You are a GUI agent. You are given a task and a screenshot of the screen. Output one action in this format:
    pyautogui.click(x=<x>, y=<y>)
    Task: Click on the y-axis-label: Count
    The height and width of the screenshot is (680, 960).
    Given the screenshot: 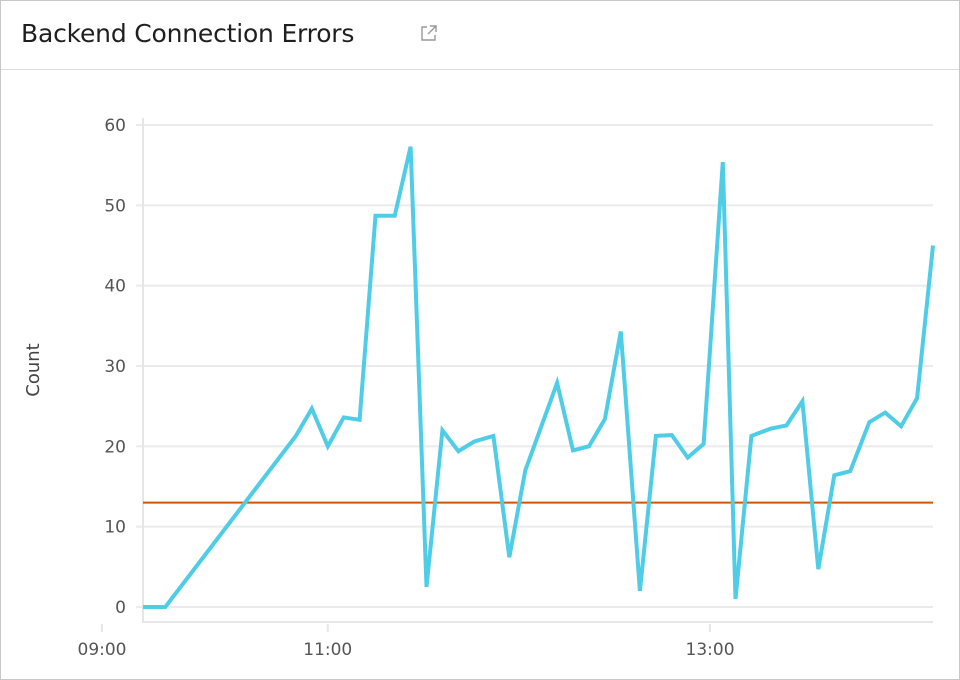 What is the action you would take?
    pyautogui.click(x=33, y=369)
    